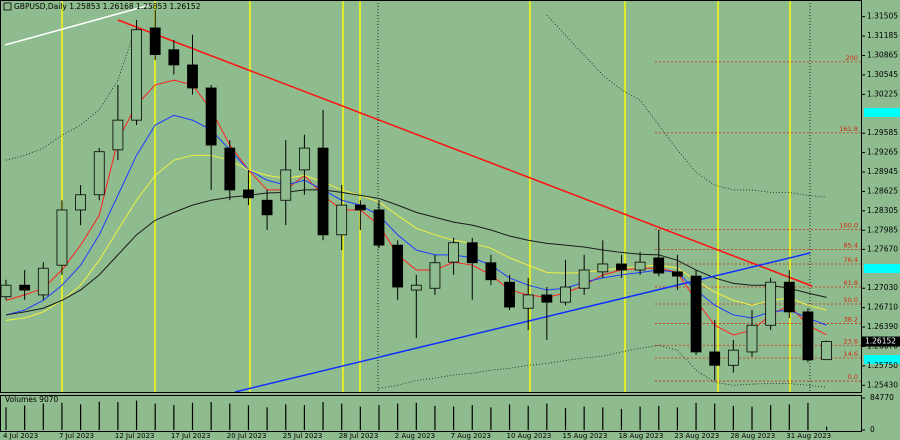 This screenshot has height=440, width=900. What do you see at coordinates (882, 384) in the screenshot?
I see `y-tick-label: 1.25430` at bounding box center [882, 384].